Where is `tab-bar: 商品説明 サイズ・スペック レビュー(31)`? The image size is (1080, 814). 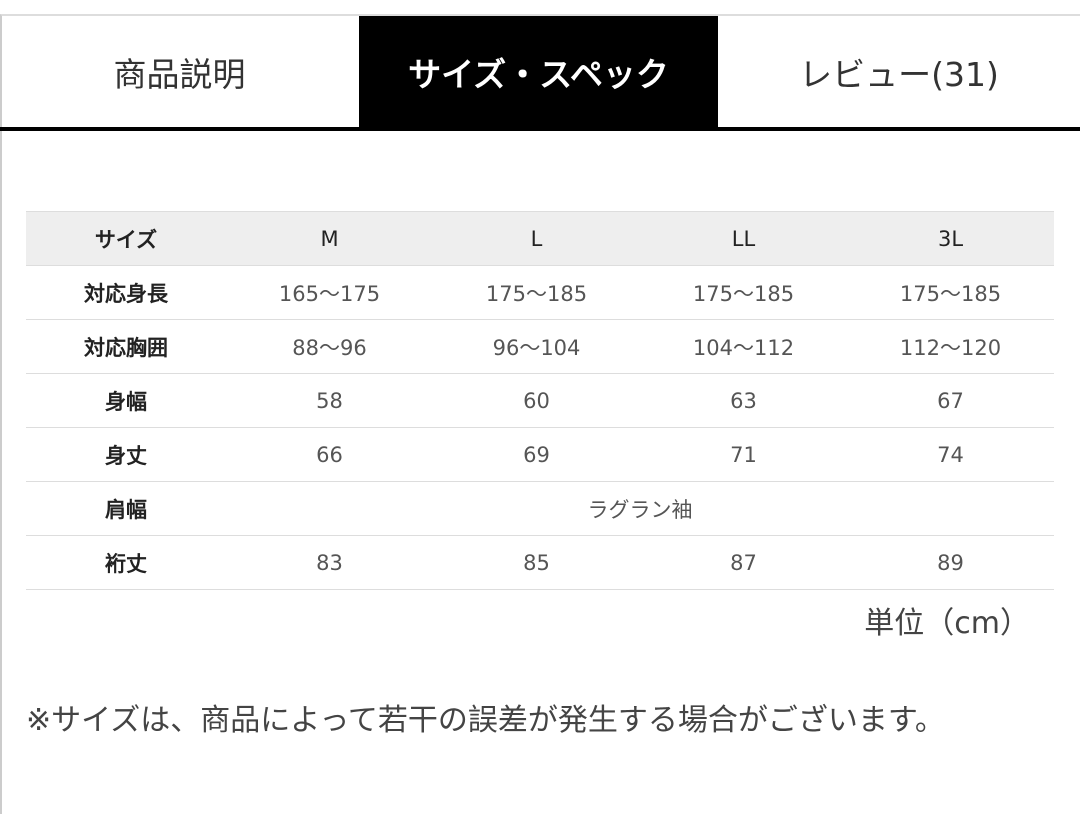 tab-bar: 商品説明 サイズ・スペック レビュー(31) is located at coordinates (540, 71).